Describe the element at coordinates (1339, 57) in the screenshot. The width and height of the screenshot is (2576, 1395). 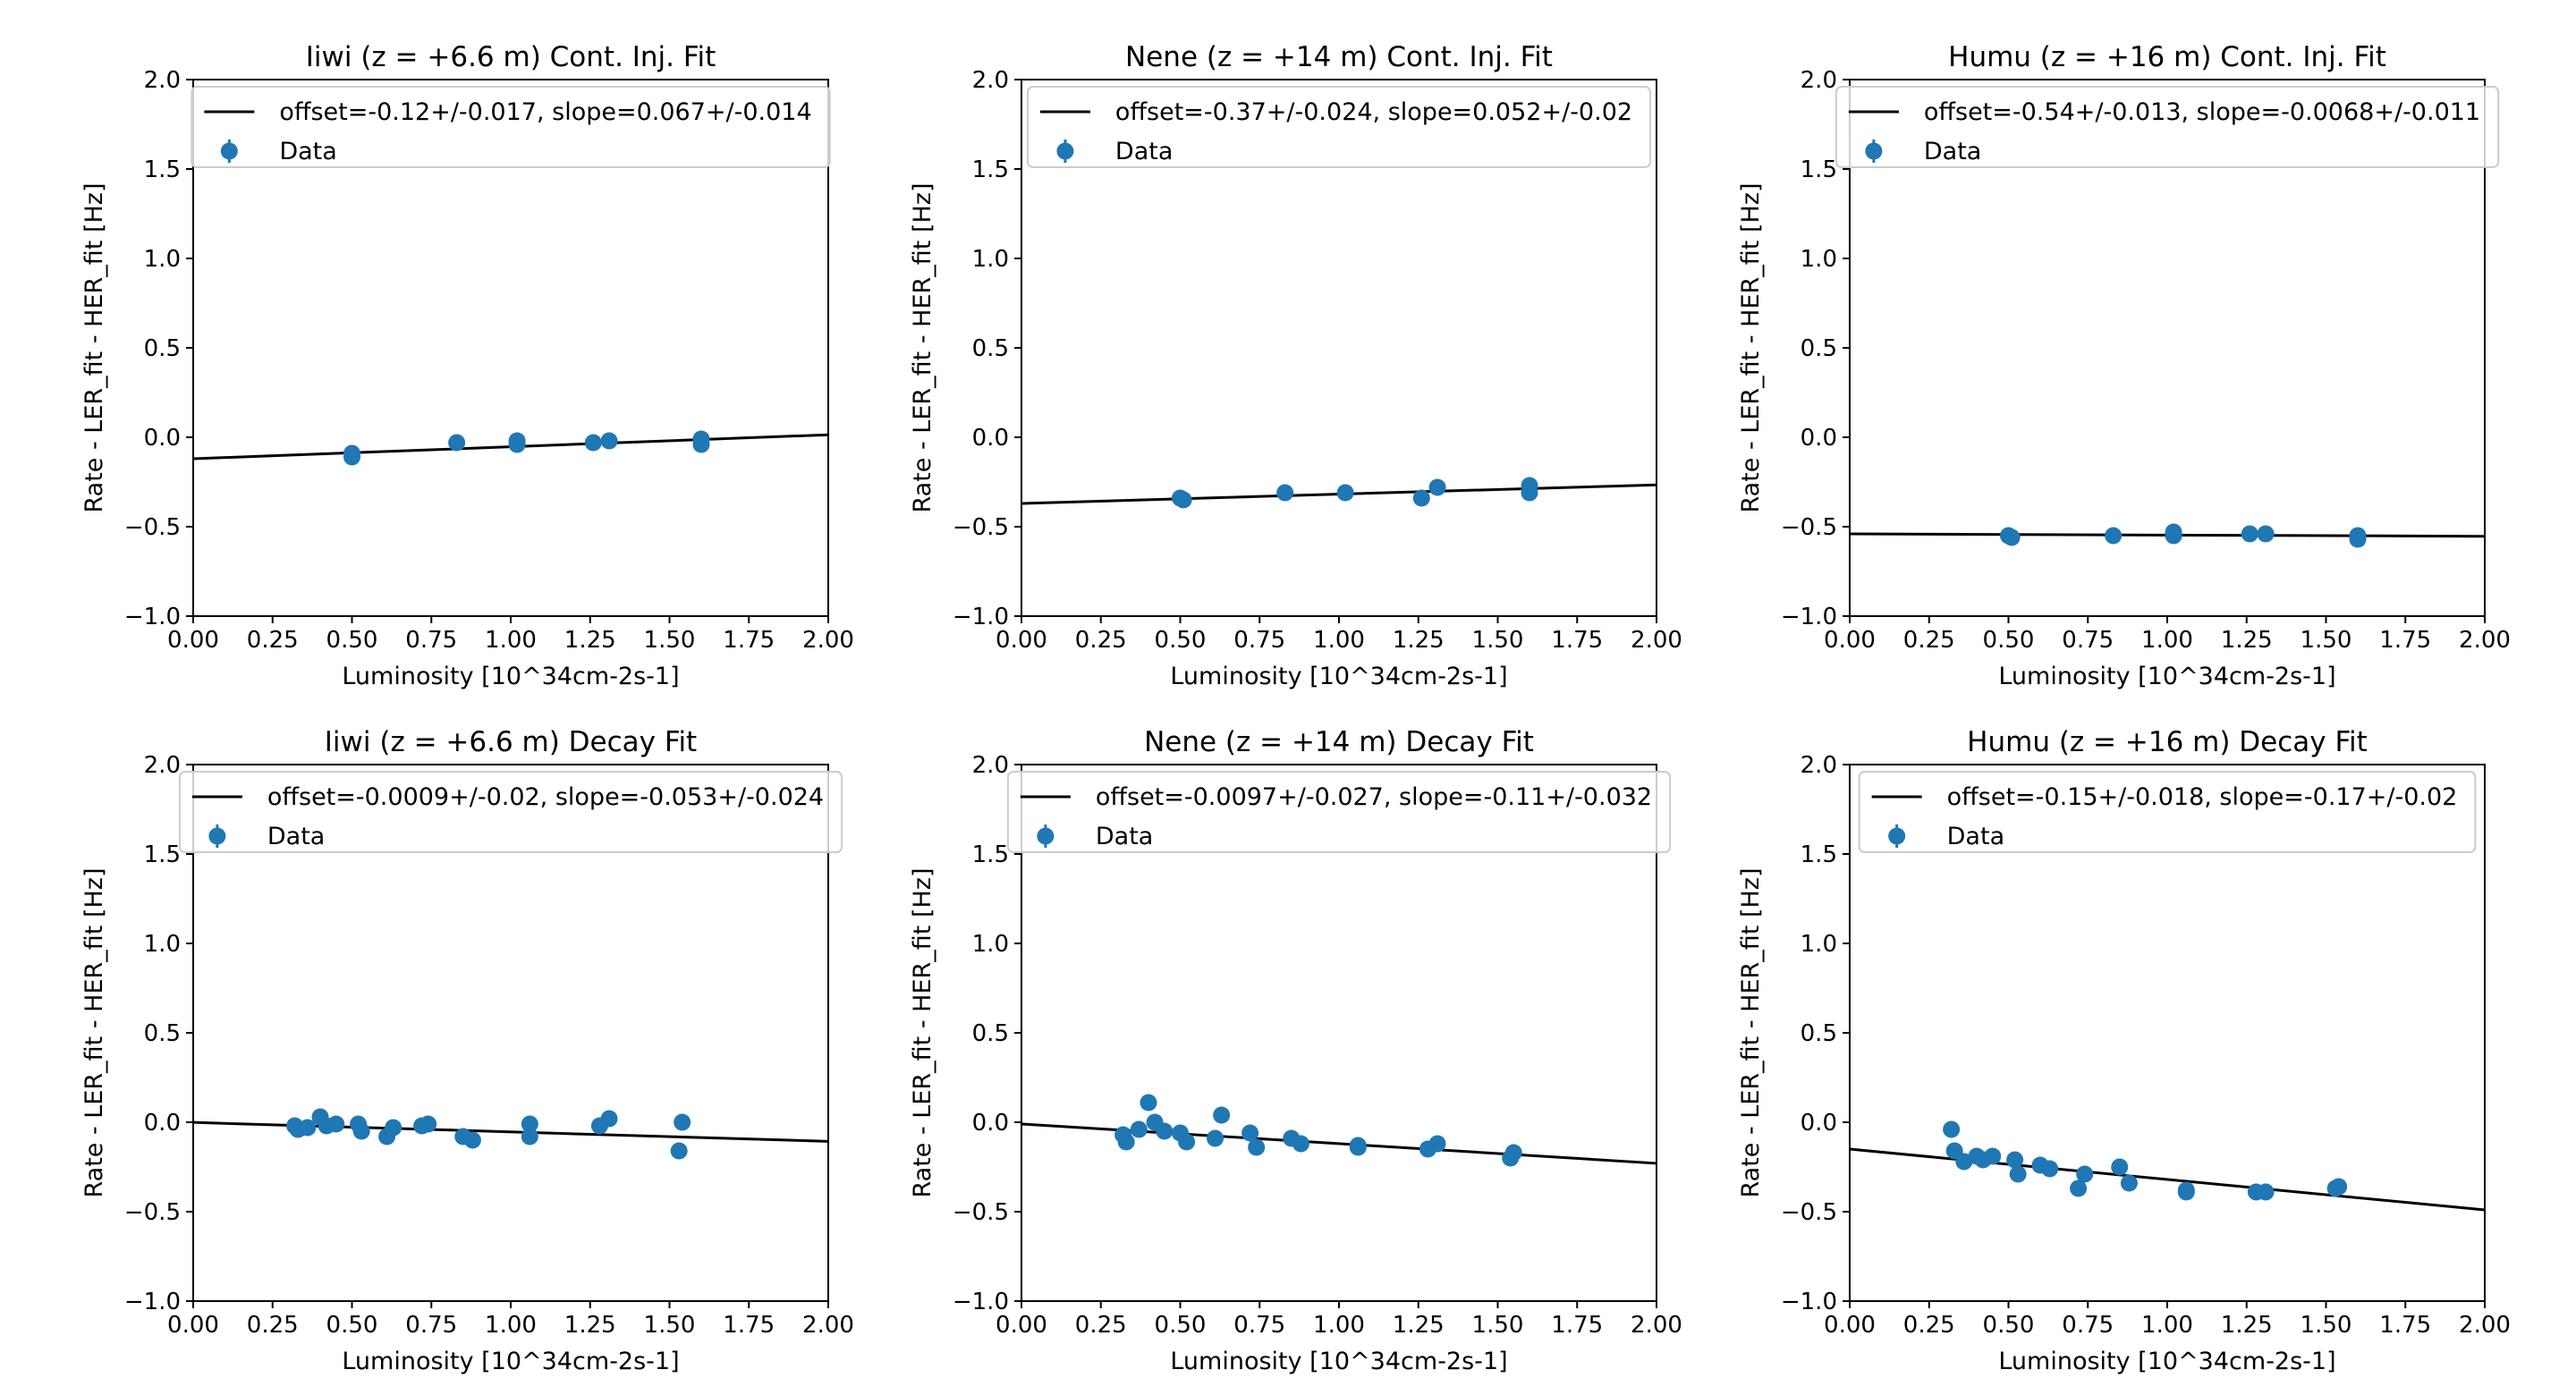
I see `chart-title: Nene (z = +14 m) Cont. Inj. Fit` at that location.